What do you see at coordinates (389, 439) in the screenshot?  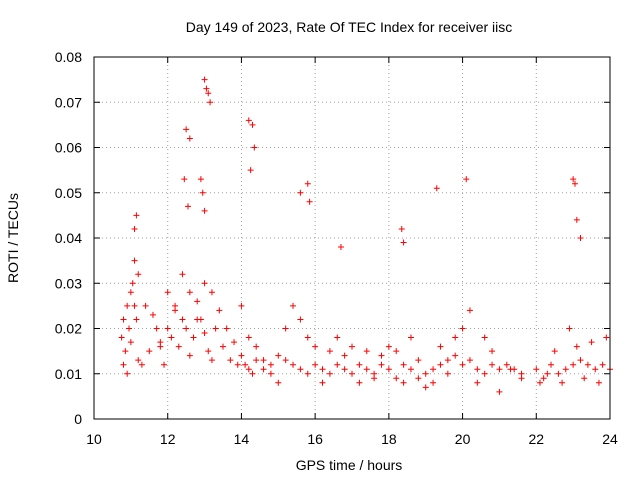 I see `x-tick-label: 18` at bounding box center [389, 439].